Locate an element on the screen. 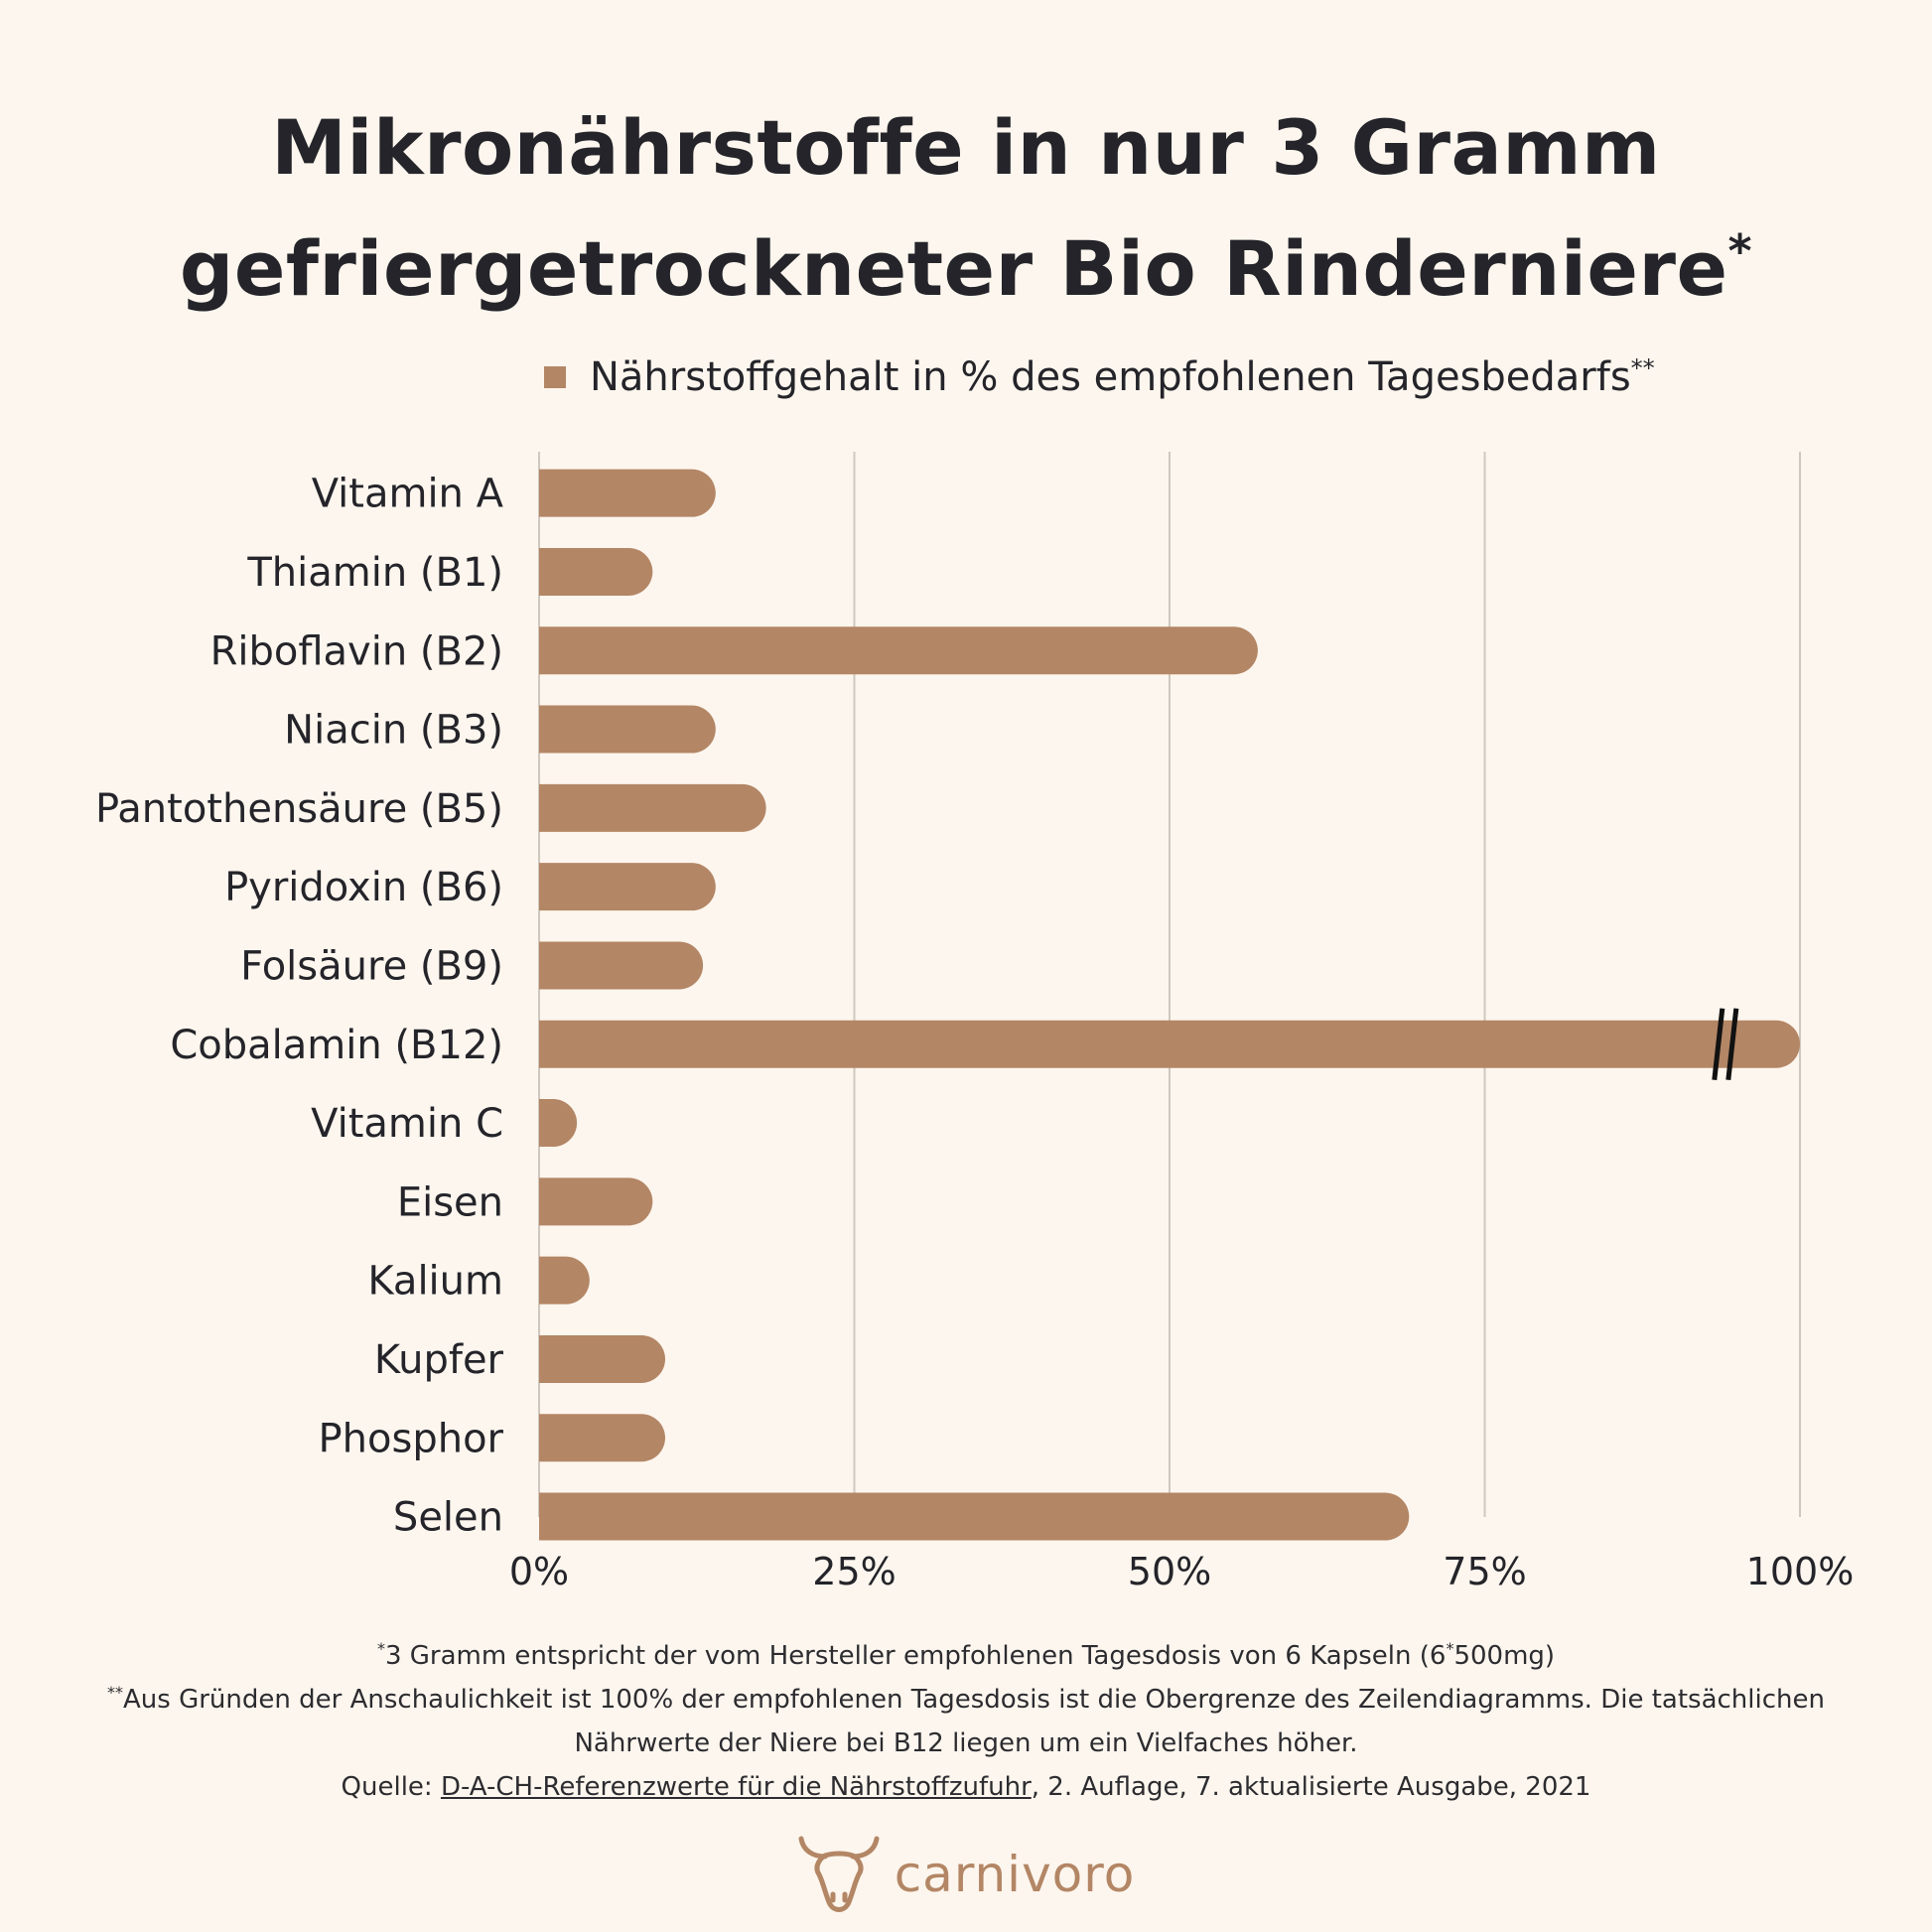 Image resolution: width=1932 pixels, height=1932 pixels. x-tick-label: 25% is located at coordinates (854, 1571).